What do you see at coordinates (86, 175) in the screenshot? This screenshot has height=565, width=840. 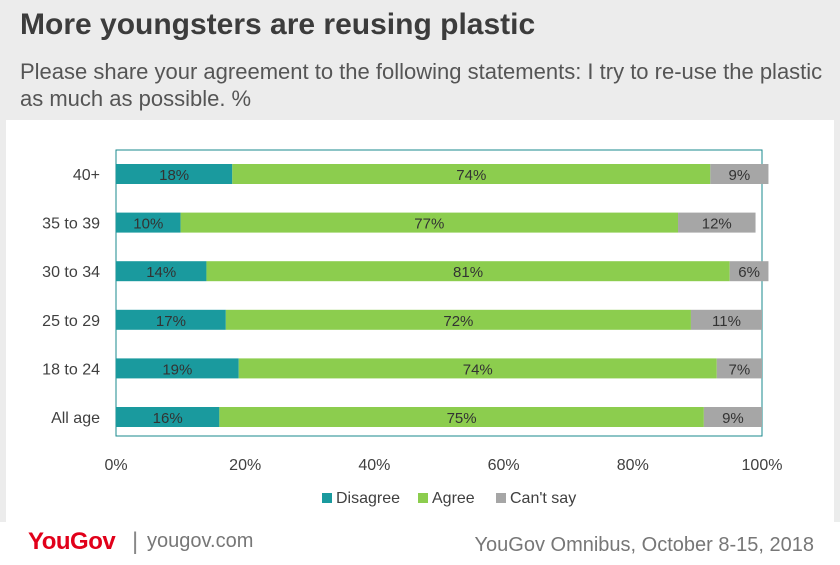 I see `category-label: 40+` at bounding box center [86, 175].